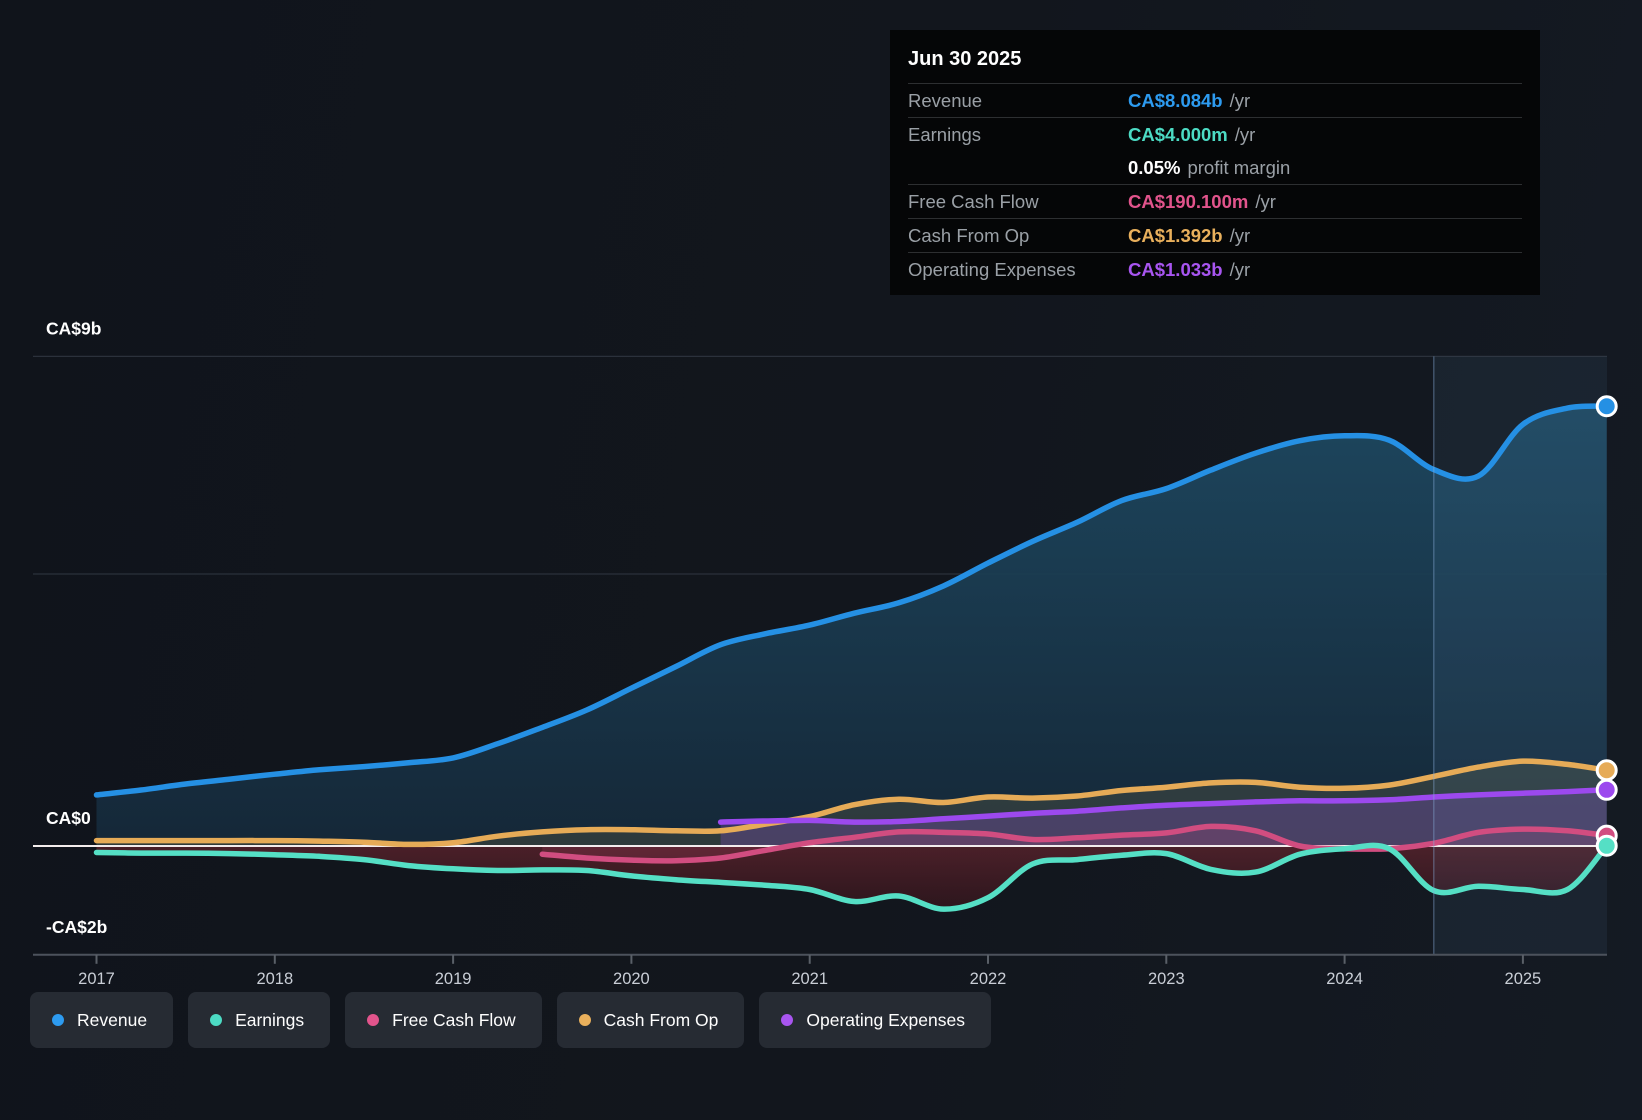 The image size is (1642, 1120). Describe the element at coordinates (1523, 979) in the screenshot. I see `x-axis-tick-label: 2025` at that location.